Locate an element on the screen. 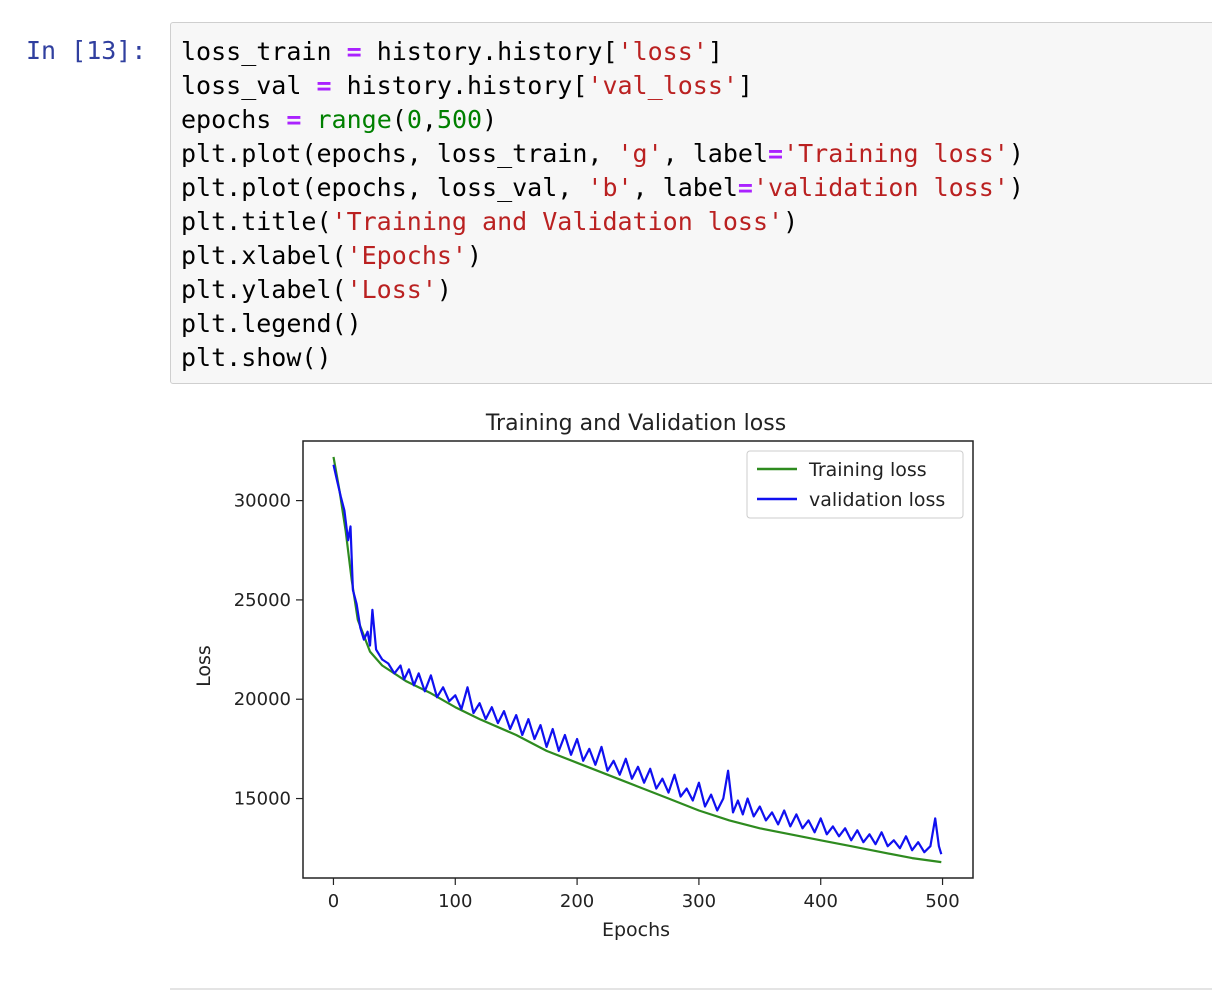  code-line: epochs = range(0,500) is located at coordinates (339, 119).